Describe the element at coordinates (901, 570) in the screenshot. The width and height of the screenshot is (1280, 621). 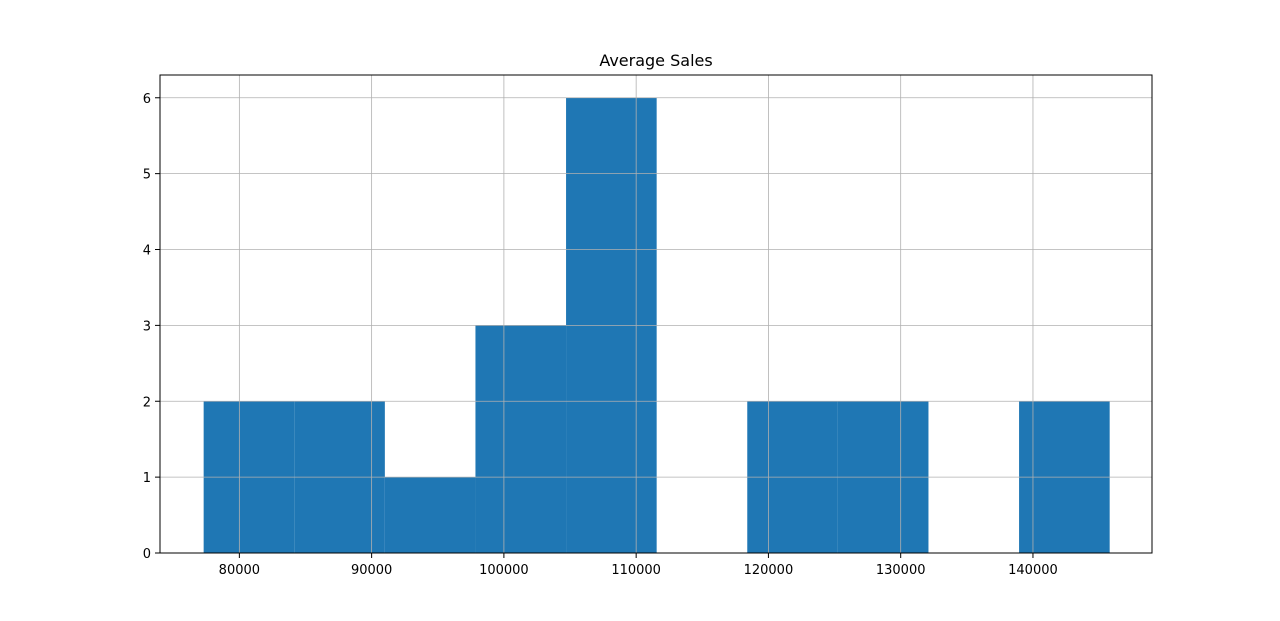
I see `x-tick-label: 130000` at that location.